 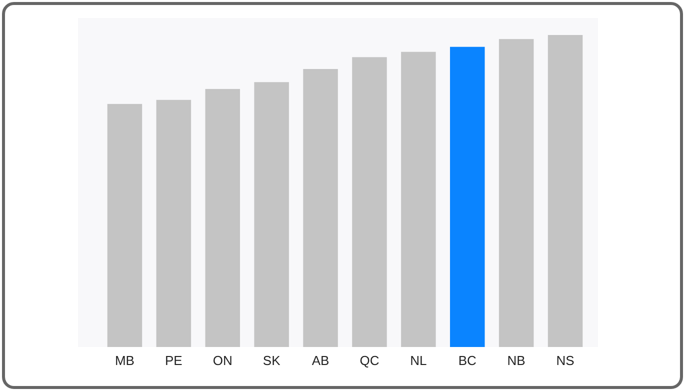 I want to click on x-tick-label: MB, so click(x=124, y=360).